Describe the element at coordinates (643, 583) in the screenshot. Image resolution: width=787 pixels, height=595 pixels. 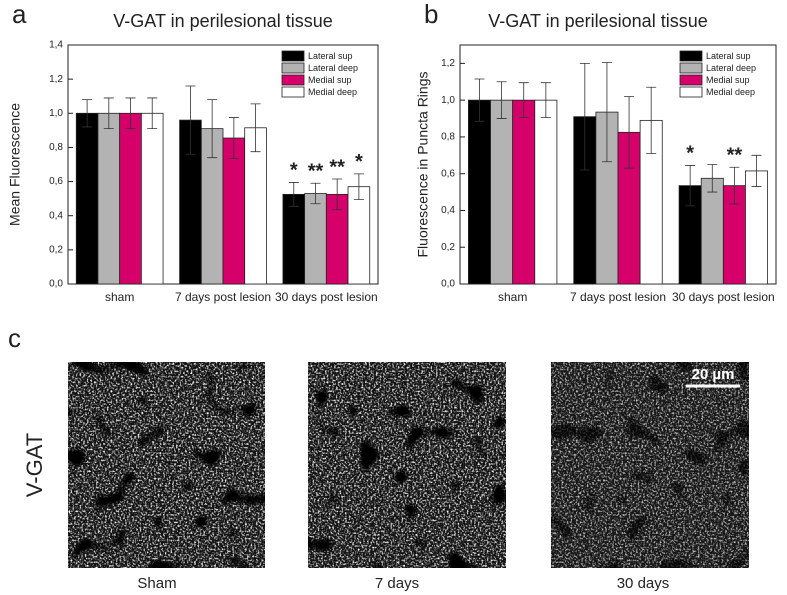
I see `micrograph-label: 30 days` at that location.